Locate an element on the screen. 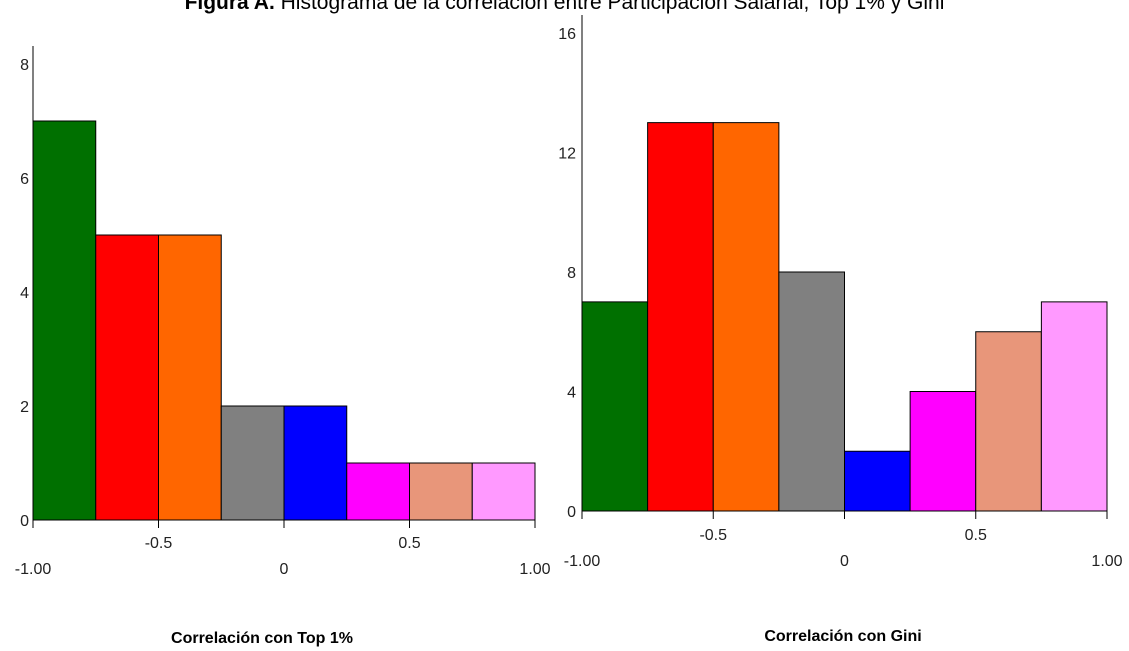  x-tick-label-gini: 0.5 is located at coordinates (976, 535).